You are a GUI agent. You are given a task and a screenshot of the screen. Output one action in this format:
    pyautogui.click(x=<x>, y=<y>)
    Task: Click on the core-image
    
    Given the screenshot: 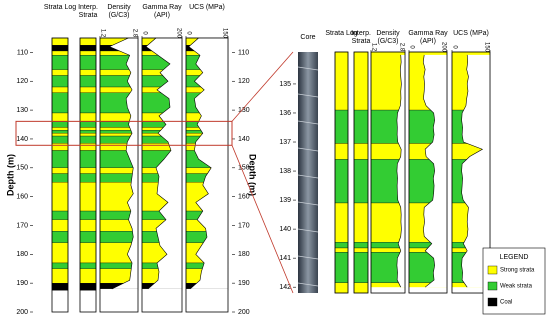 What is the action you would take?
    pyautogui.click(x=308, y=172)
    